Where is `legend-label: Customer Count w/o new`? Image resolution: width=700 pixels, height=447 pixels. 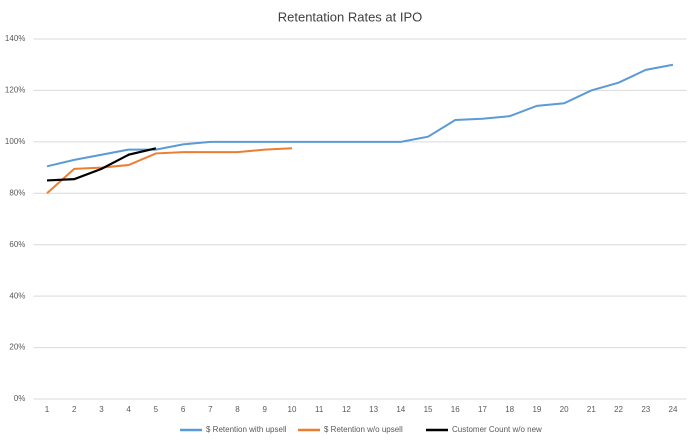
legend-label: Customer Count w/o new is located at coordinates (497, 429).